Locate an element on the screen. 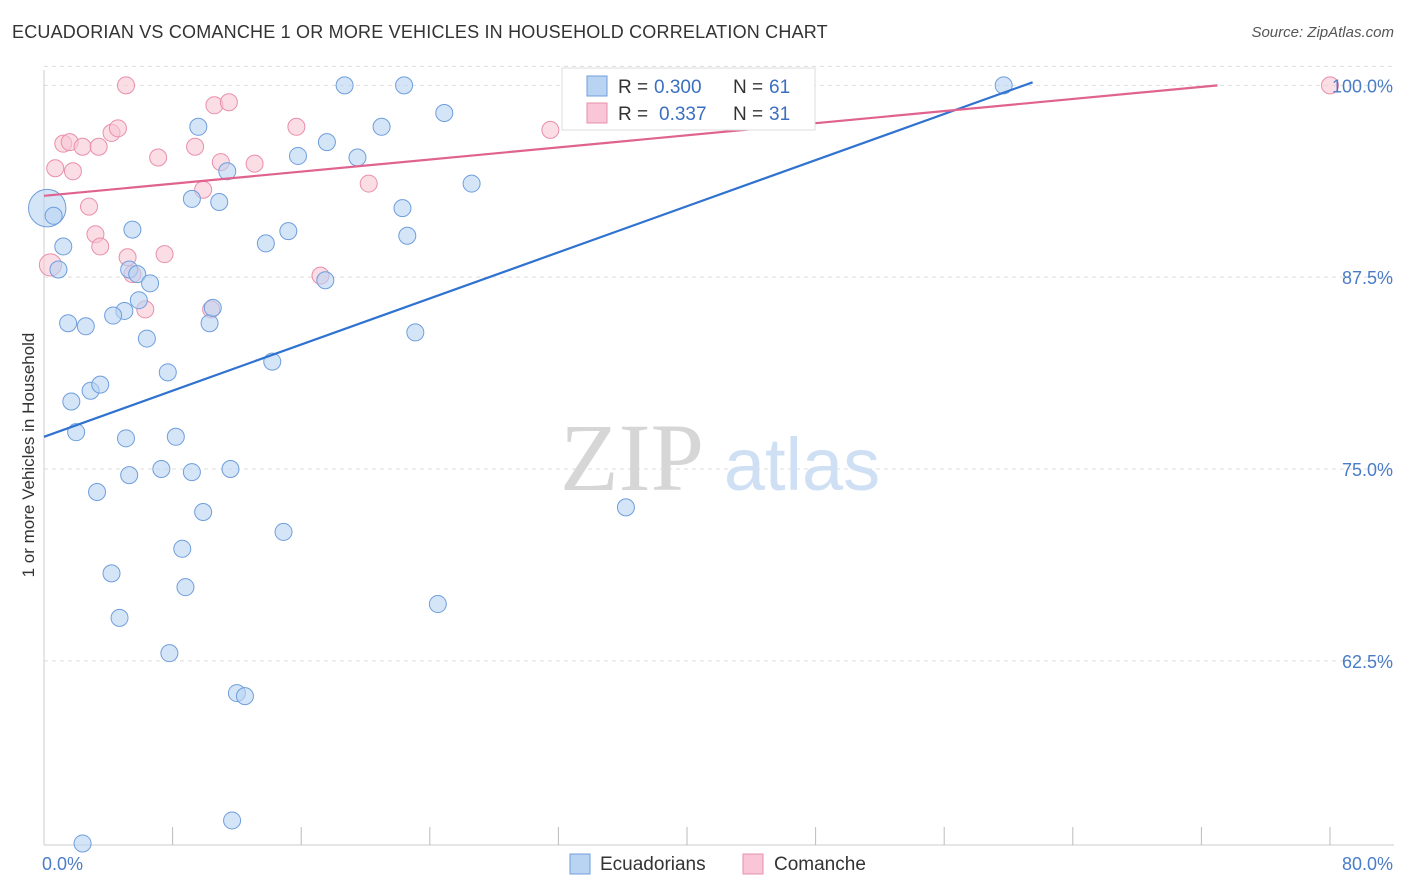 The width and height of the screenshot is (1406, 892). legend-r-value-2: 0.337 is located at coordinates (683, 114).